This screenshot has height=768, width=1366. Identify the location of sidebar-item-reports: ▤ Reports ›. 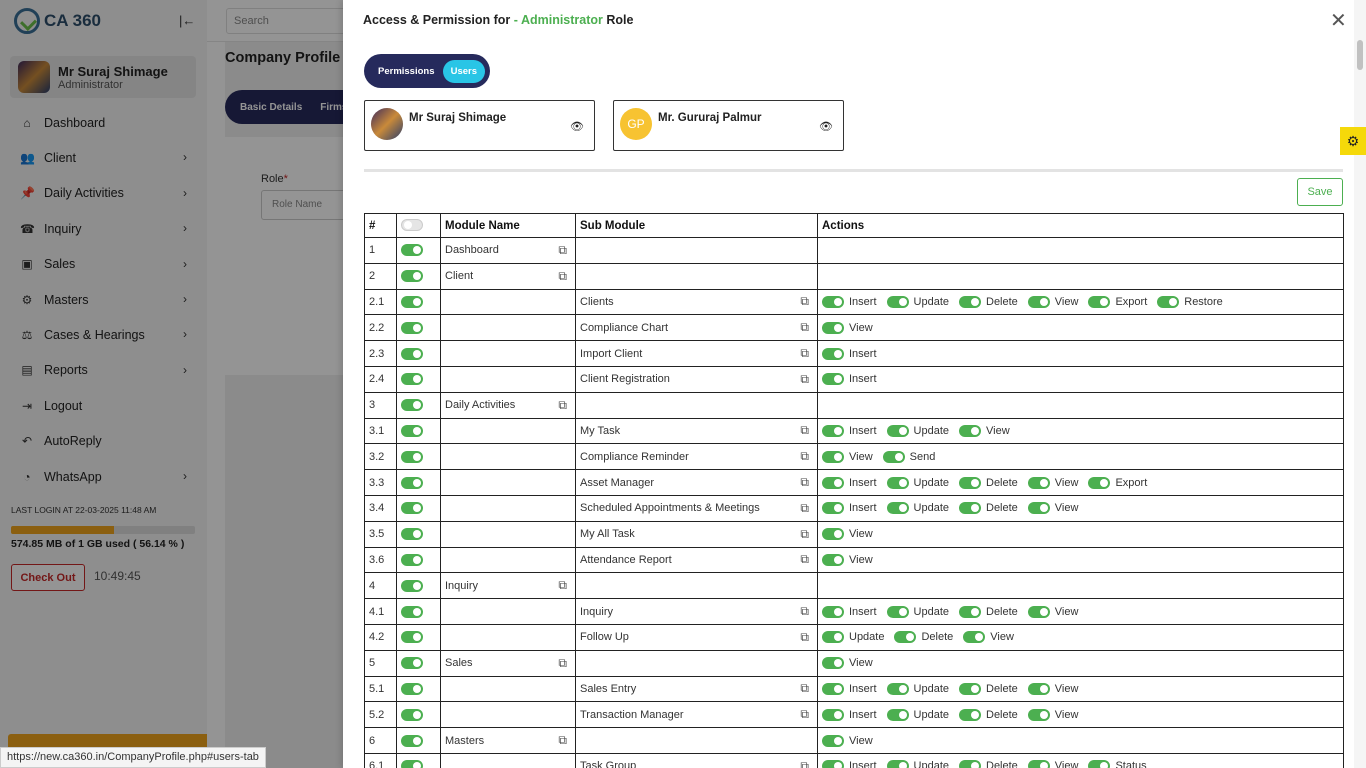
(103, 370).